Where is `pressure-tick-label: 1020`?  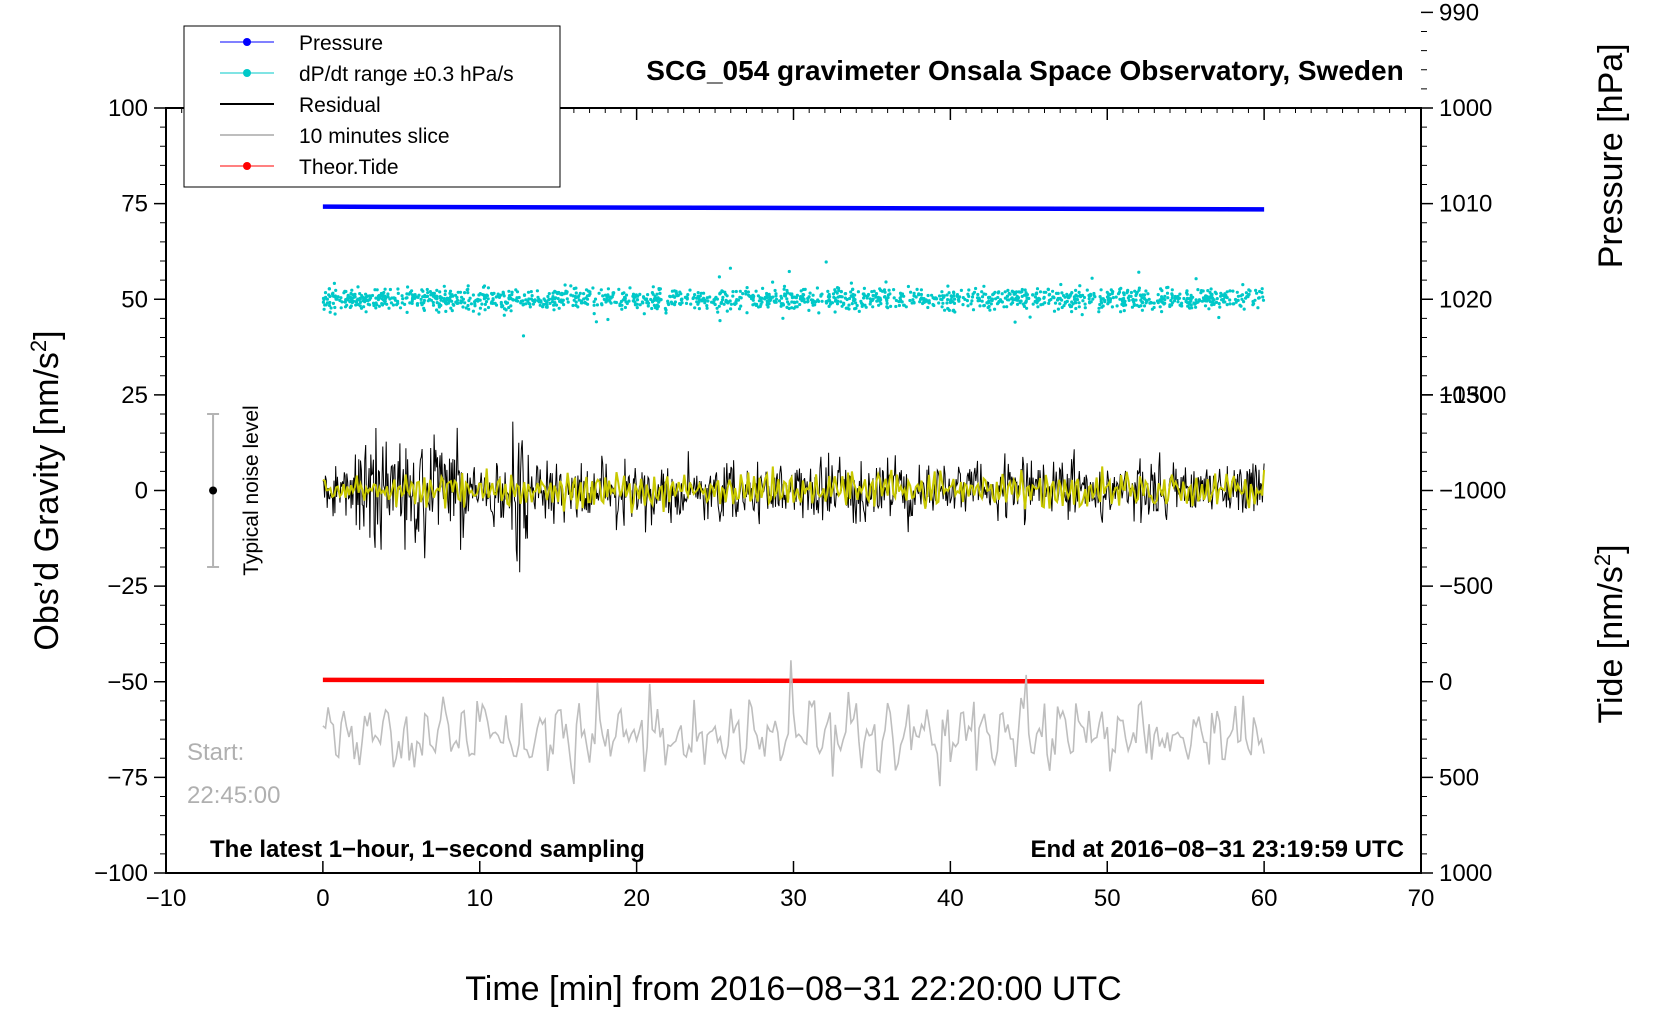
pressure-tick-label: 1020 is located at coordinates (1465, 299).